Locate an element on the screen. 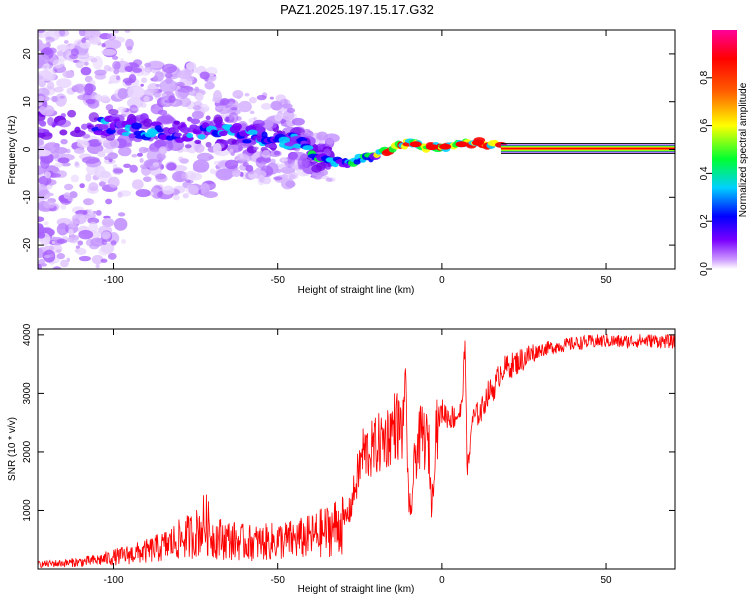  spectrogram-hotspot is located at coordinates (415, 144).